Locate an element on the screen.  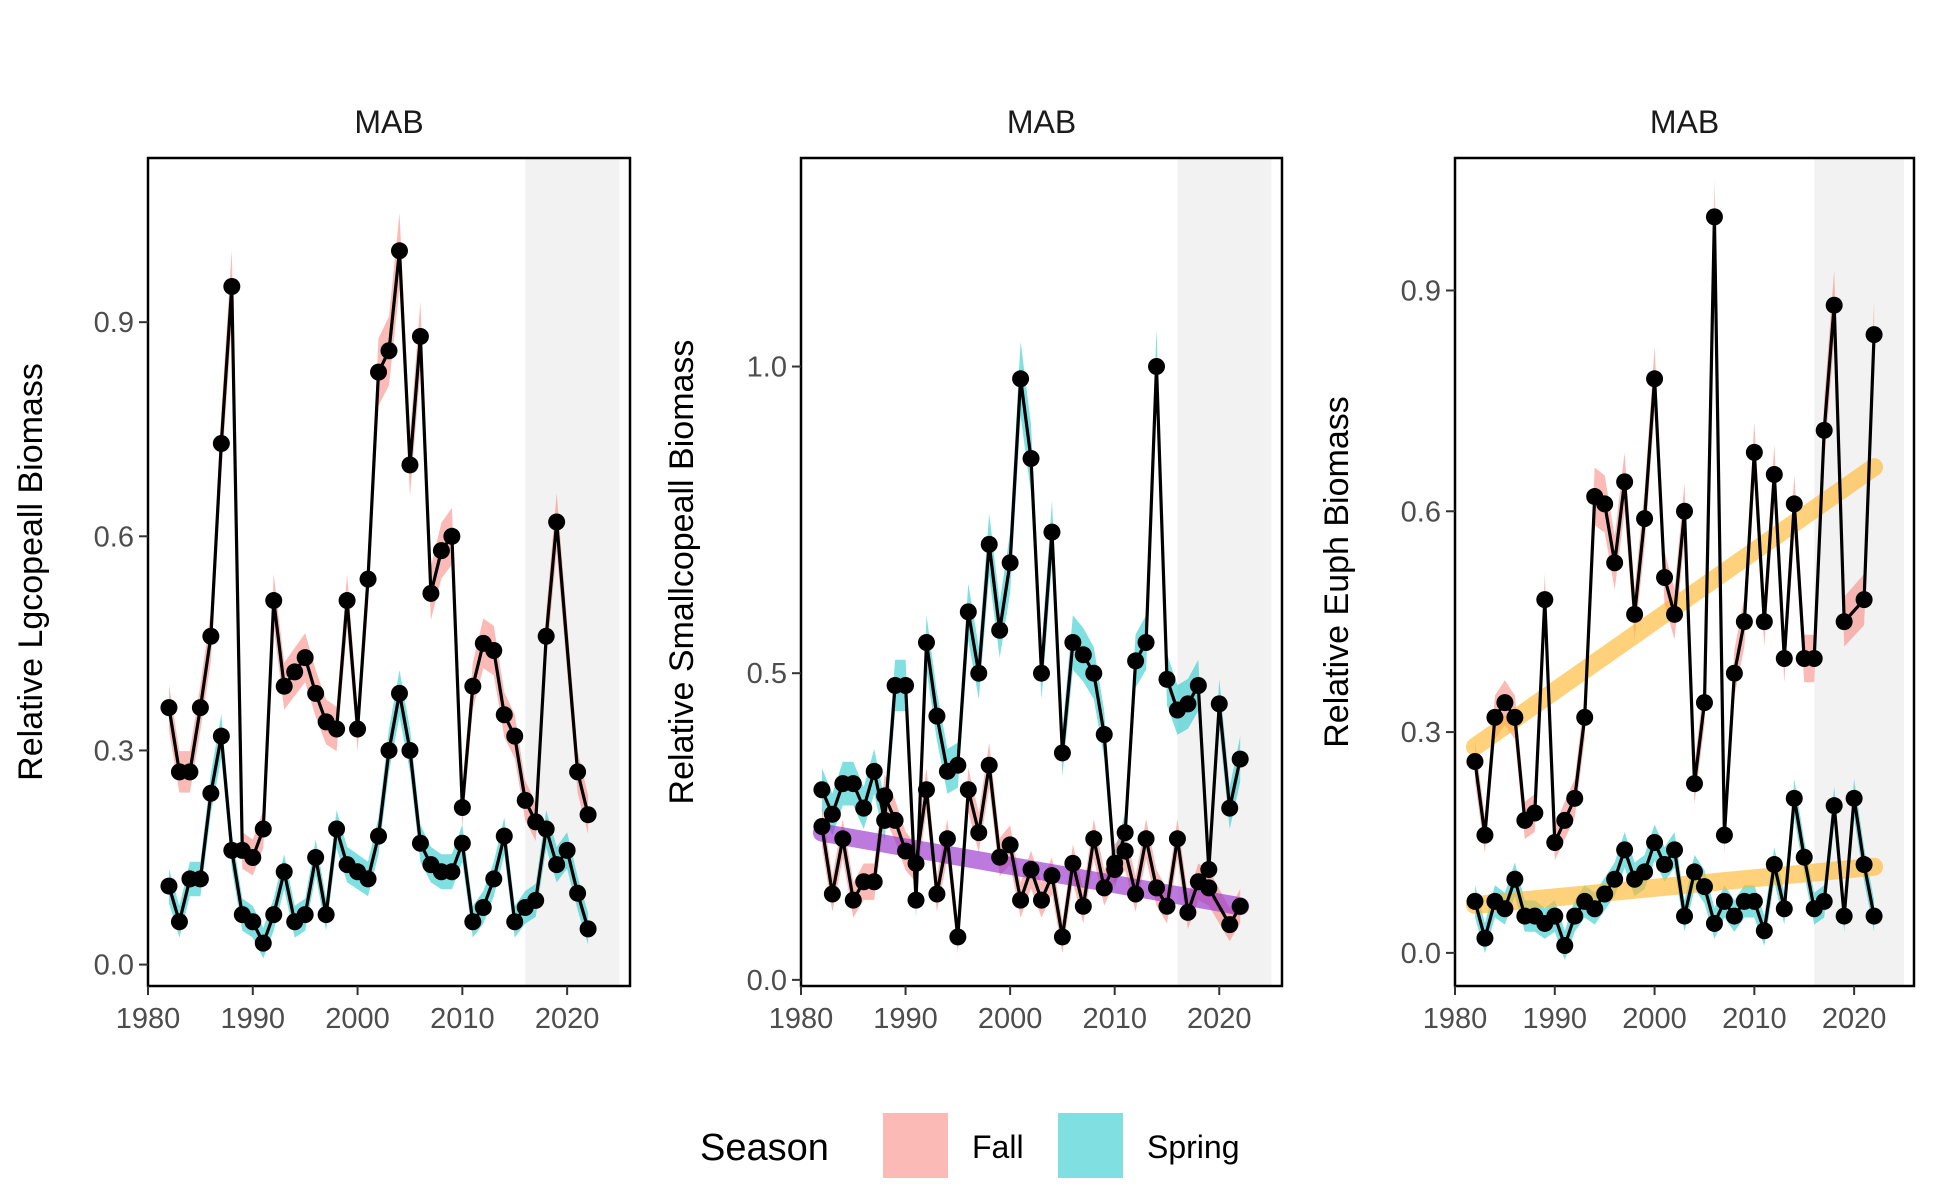
y-axis-title: Relative Smallcopeall Biomass is located at coordinates (682, 572).